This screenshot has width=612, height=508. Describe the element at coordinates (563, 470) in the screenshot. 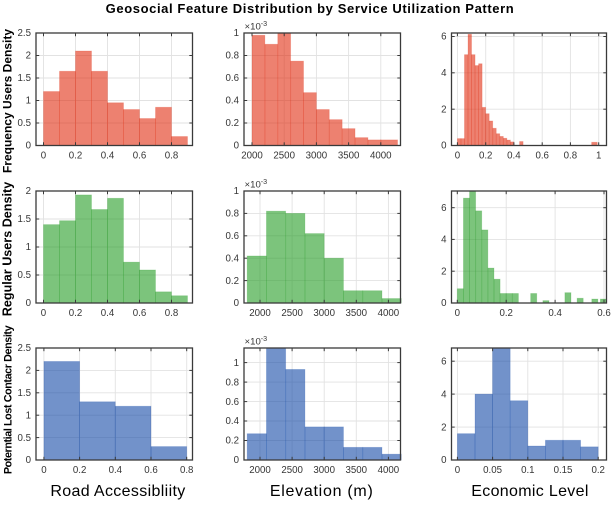

I see `svg-text: 0.15` at that location.